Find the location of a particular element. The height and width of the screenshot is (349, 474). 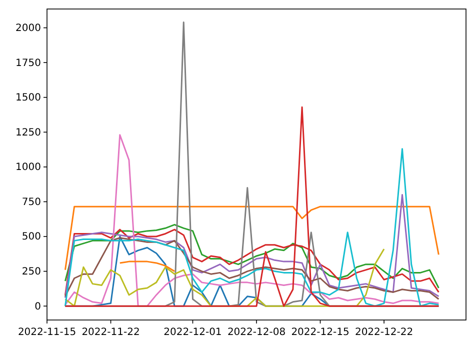

x-tick-label: 2022-11-22 is located at coordinates (111, 332).